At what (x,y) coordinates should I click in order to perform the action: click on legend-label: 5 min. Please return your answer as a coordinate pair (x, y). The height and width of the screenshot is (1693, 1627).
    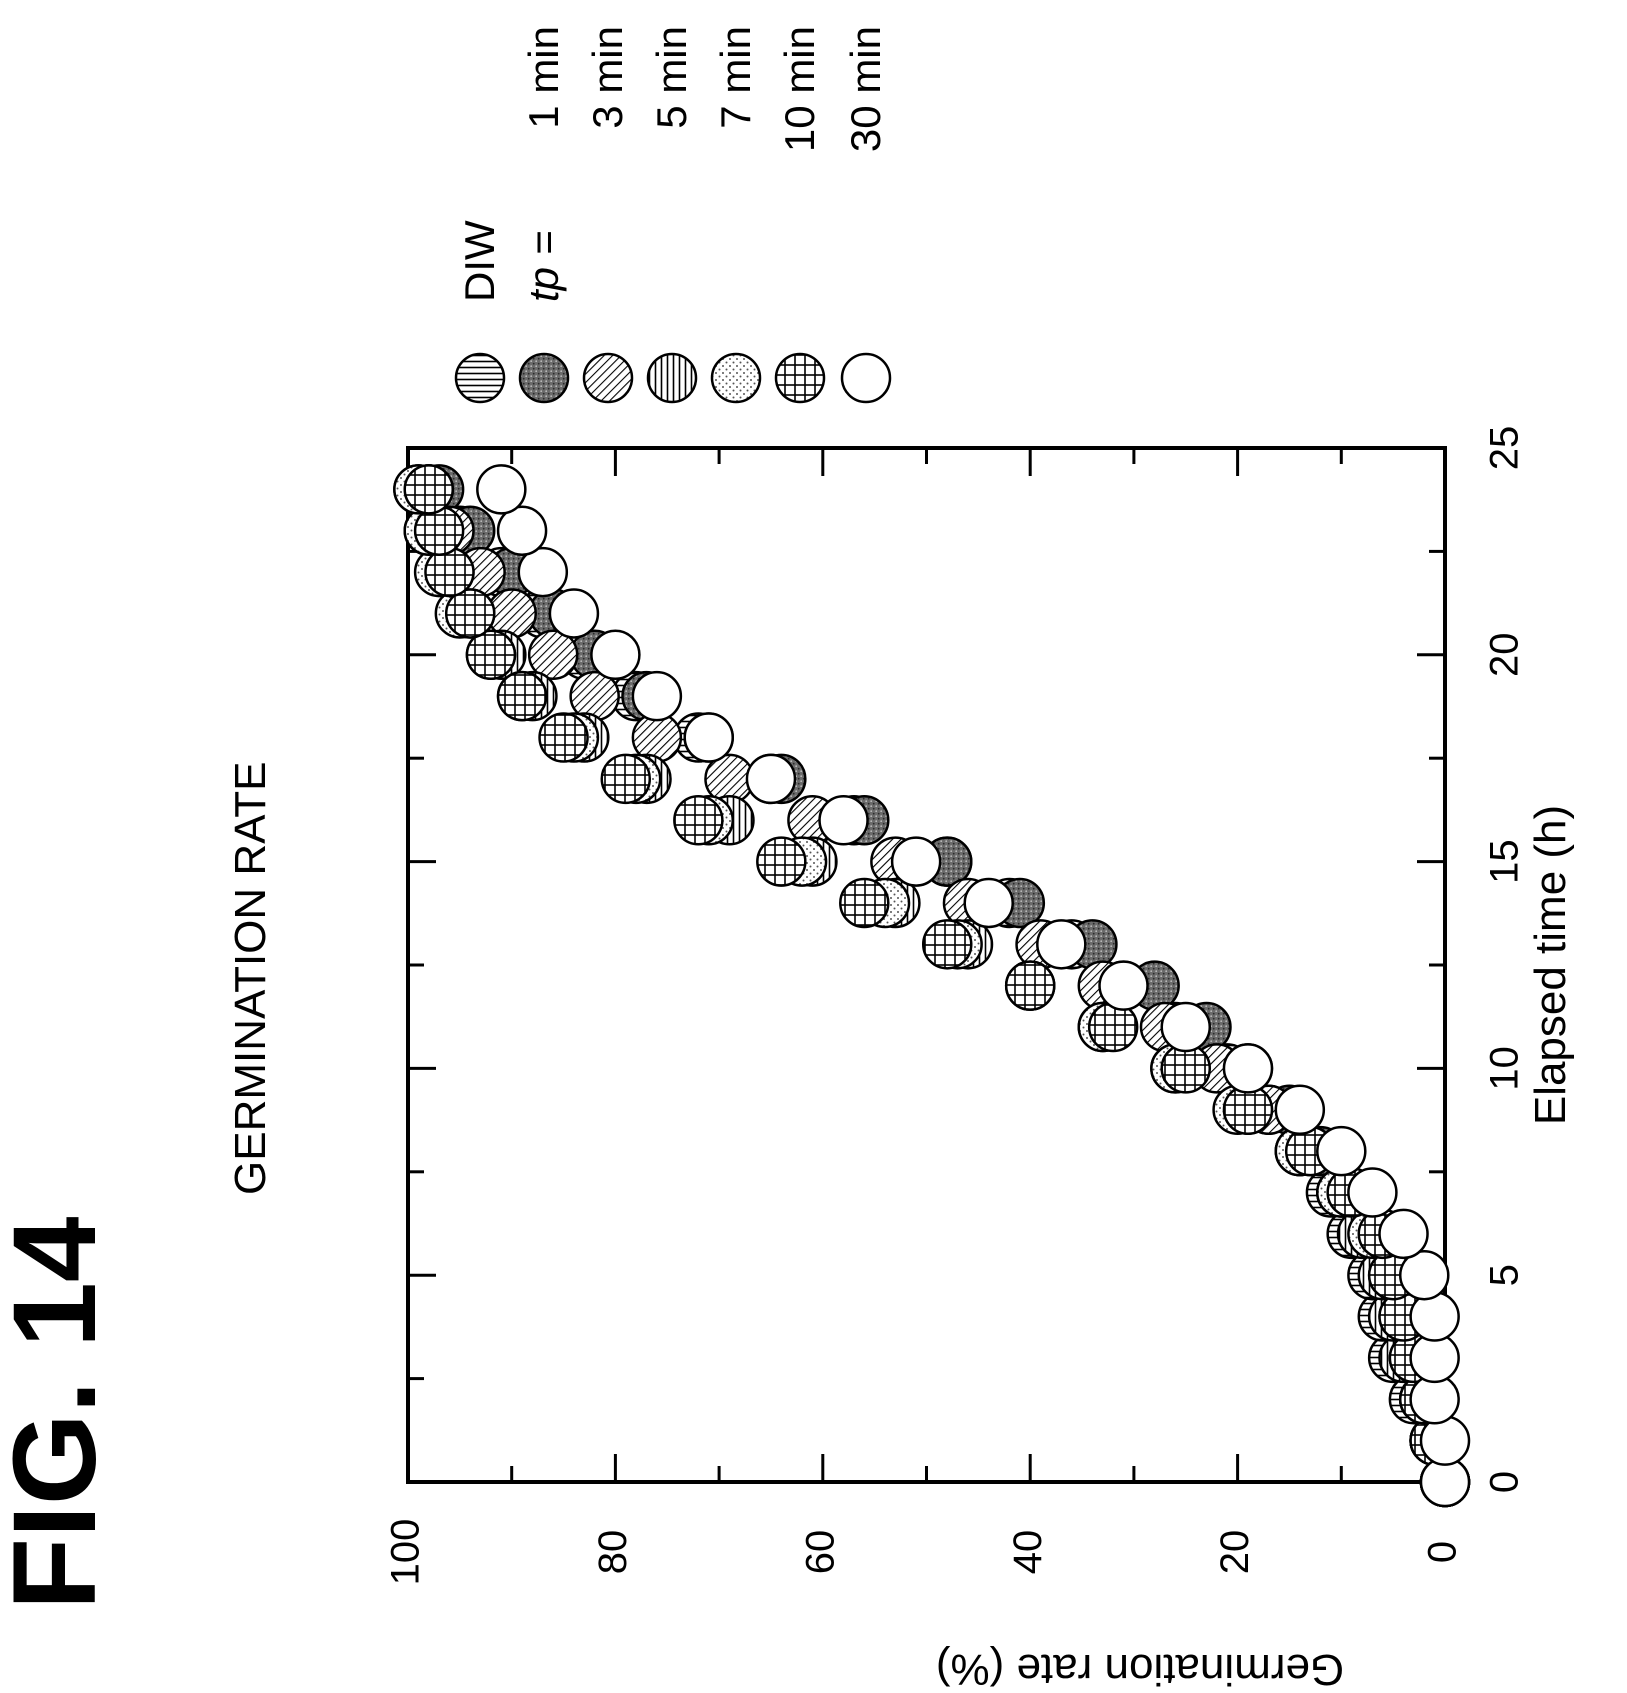
    Looking at the image, I should click on (671, 77).